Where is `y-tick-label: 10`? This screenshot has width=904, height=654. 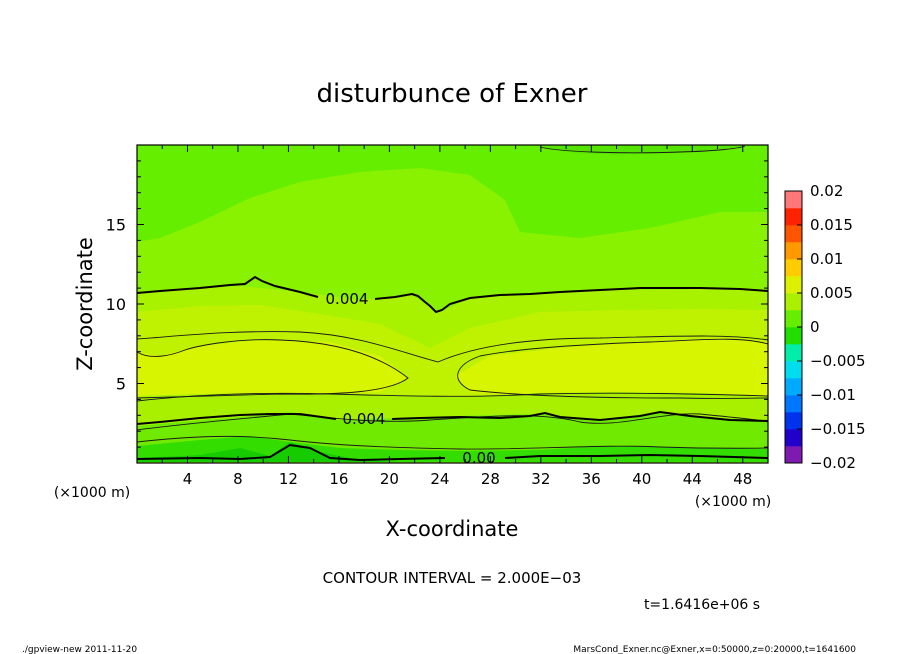
y-tick-label: 10 is located at coordinates (116, 304).